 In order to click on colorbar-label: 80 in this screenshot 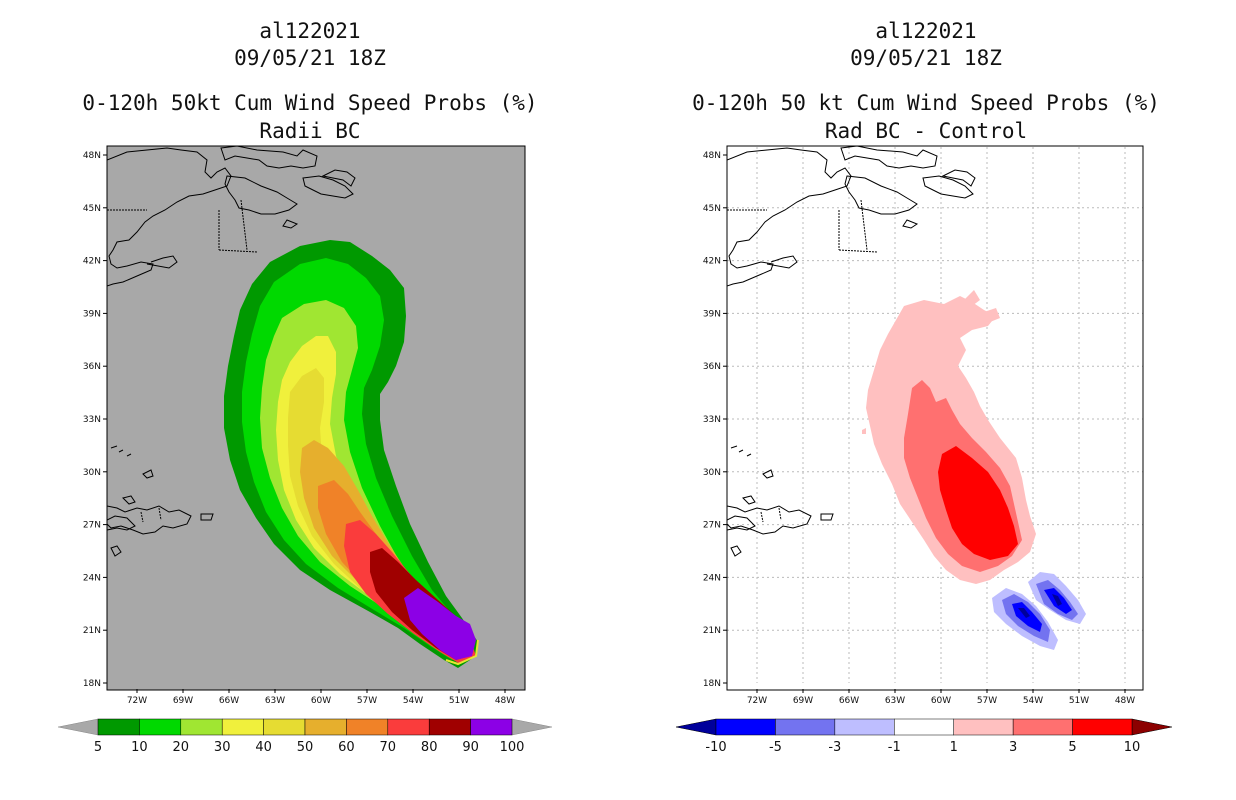, I will do `click(429, 747)`.